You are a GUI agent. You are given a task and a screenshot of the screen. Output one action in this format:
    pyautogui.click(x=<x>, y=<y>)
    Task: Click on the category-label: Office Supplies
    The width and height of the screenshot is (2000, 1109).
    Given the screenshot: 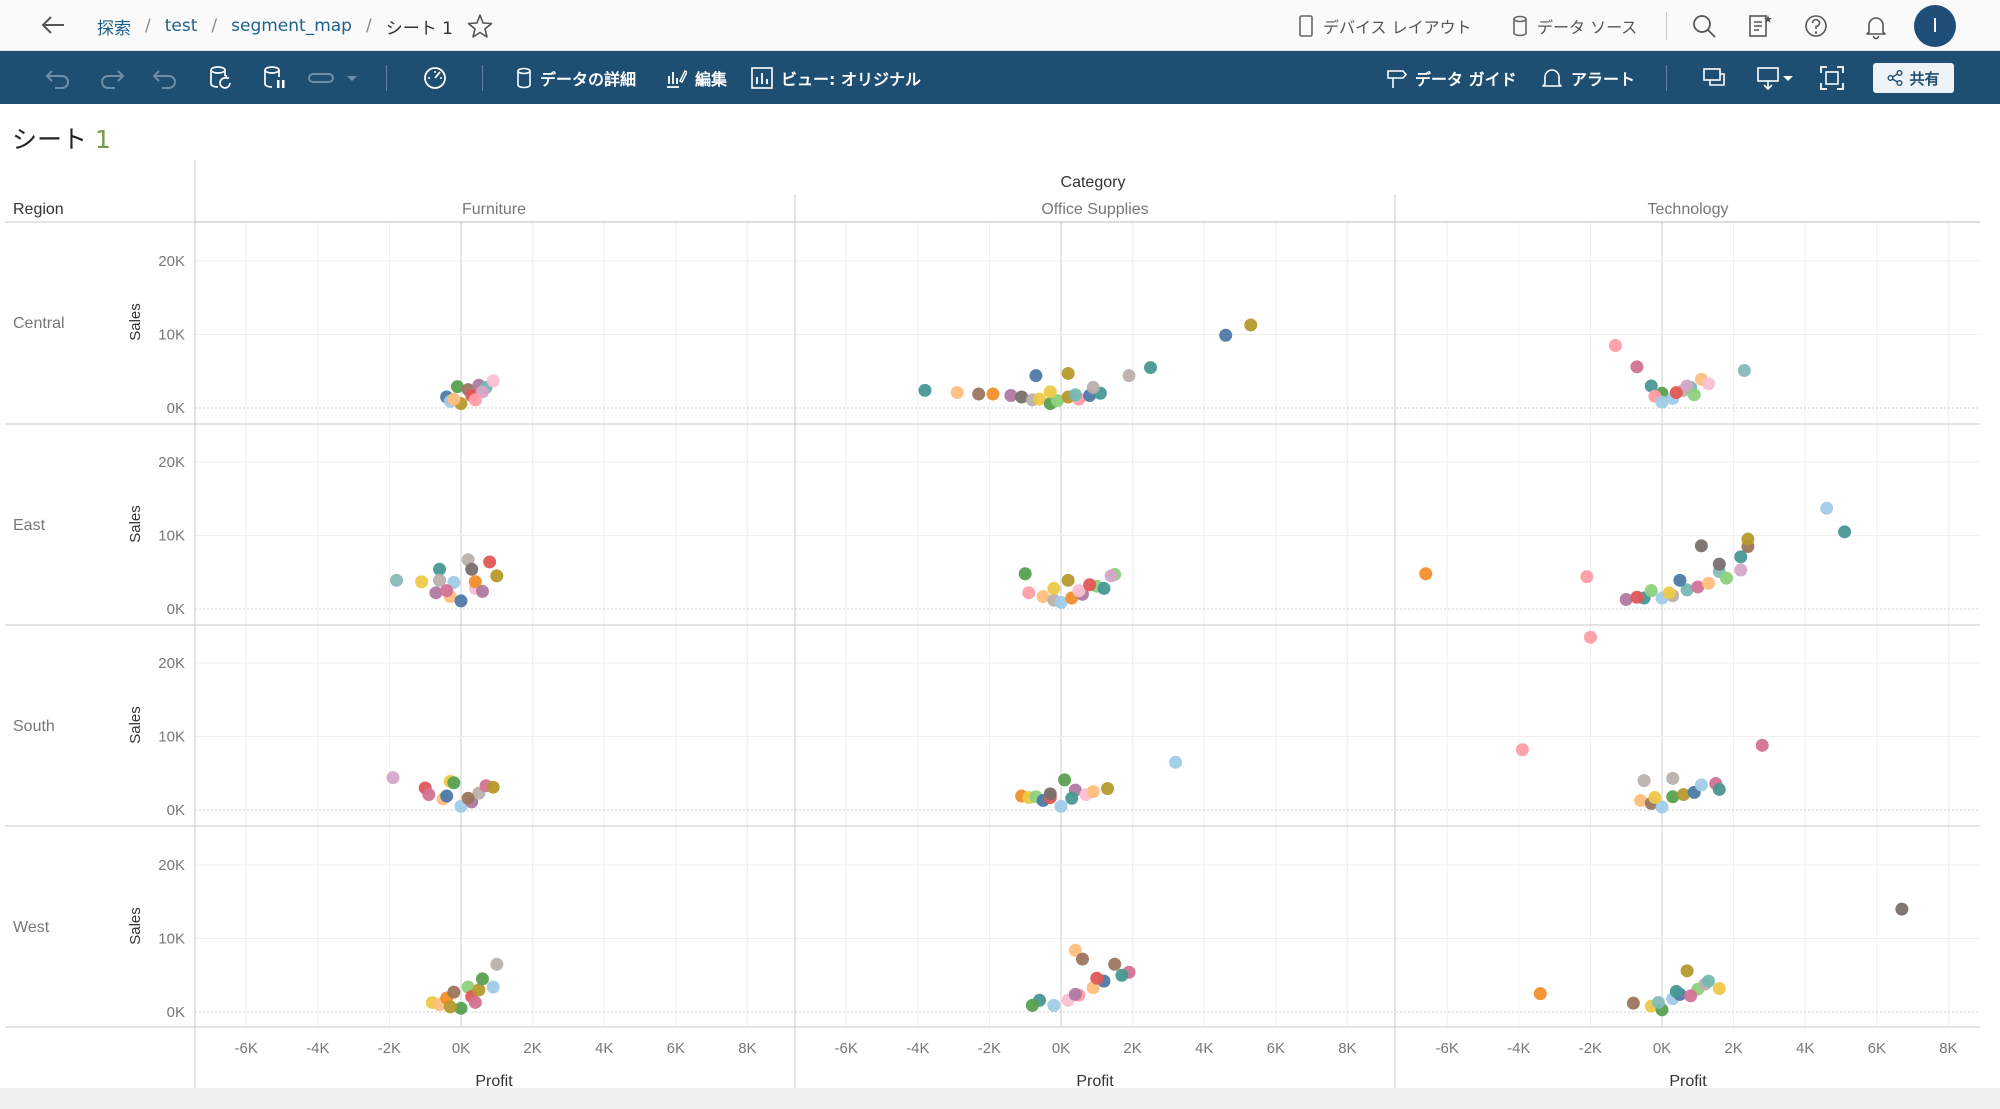 What is the action you would take?
    pyautogui.click(x=1094, y=209)
    